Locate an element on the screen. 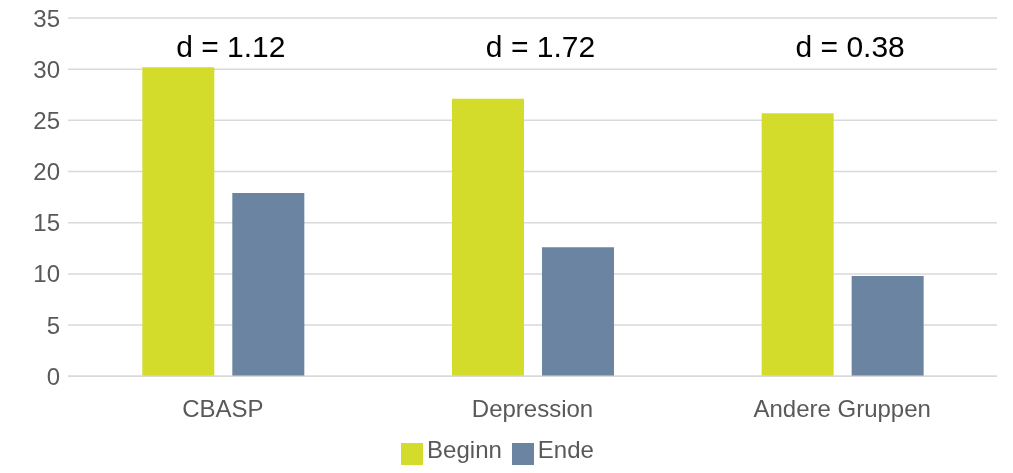  y-tick-label: 30 is located at coordinates (46, 69).